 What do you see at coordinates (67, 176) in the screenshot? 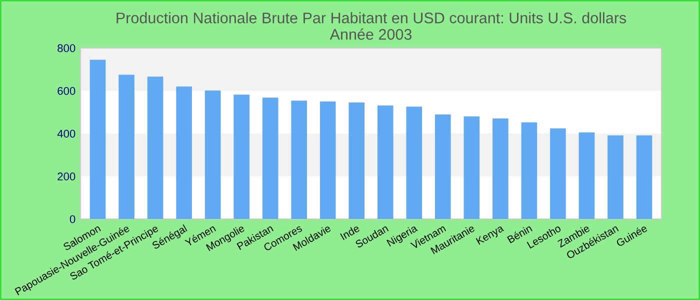
I see `y-tick-label: 200` at bounding box center [67, 176].